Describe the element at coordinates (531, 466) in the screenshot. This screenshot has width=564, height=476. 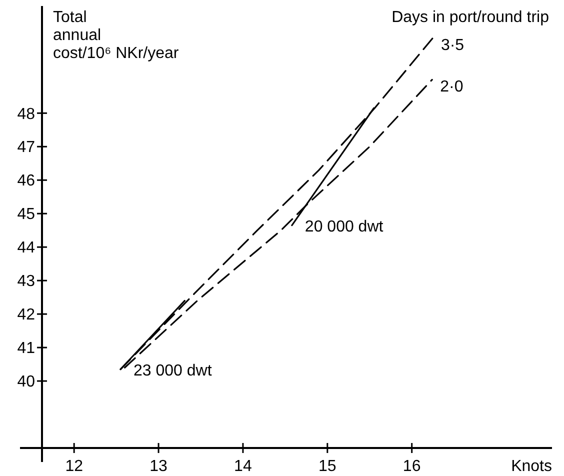
I see `x-axis-title: Knots` at that location.